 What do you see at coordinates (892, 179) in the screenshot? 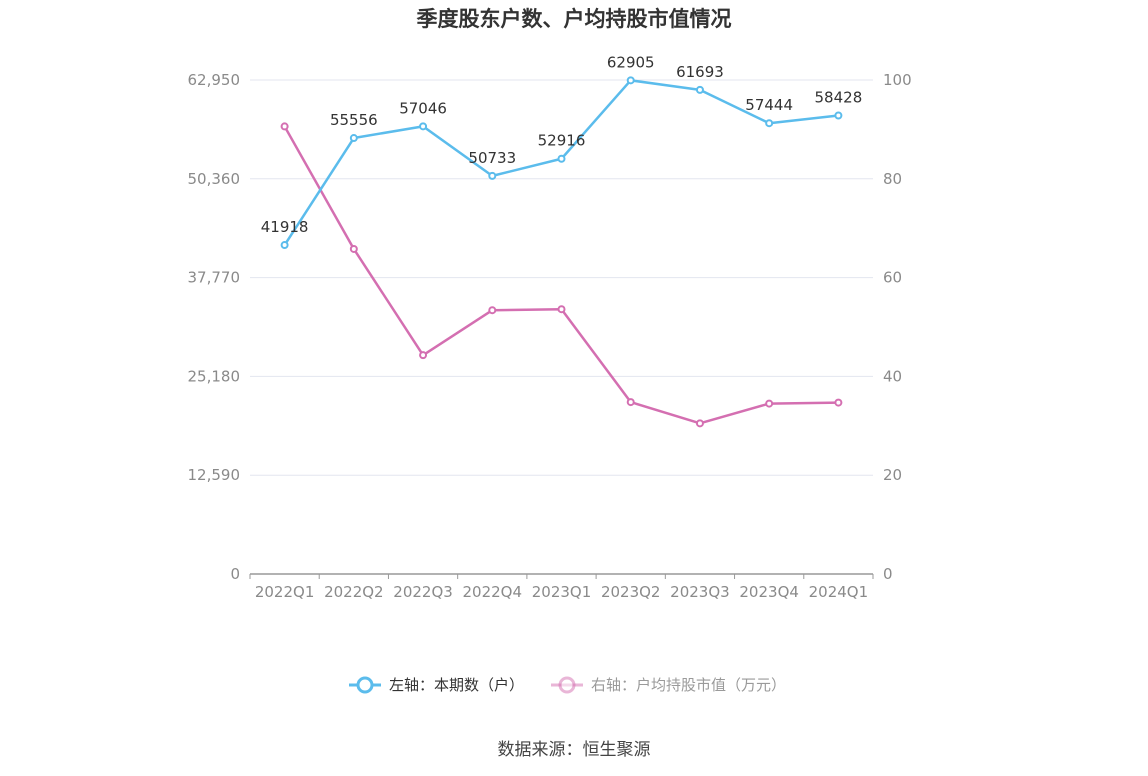
I see `right-axis-tick-label: 80` at bounding box center [892, 179].